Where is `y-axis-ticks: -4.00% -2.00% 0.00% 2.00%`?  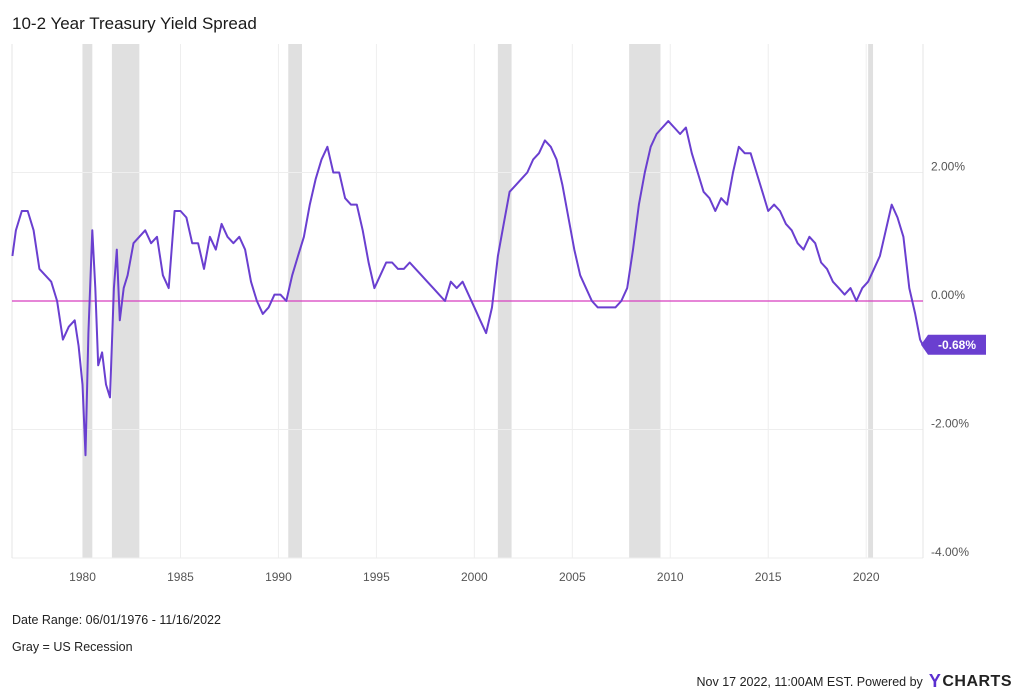 y-axis-ticks: -4.00% -2.00% 0.00% 2.00% is located at coordinates (950, 360).